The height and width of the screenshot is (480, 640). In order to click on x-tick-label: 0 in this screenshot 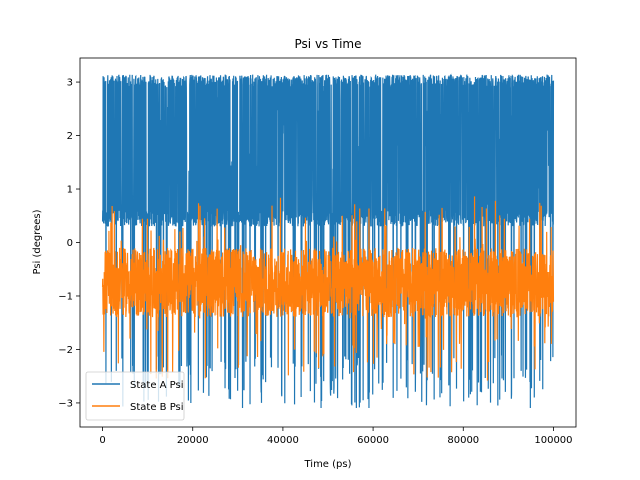, I will do `click(102, 440)`.